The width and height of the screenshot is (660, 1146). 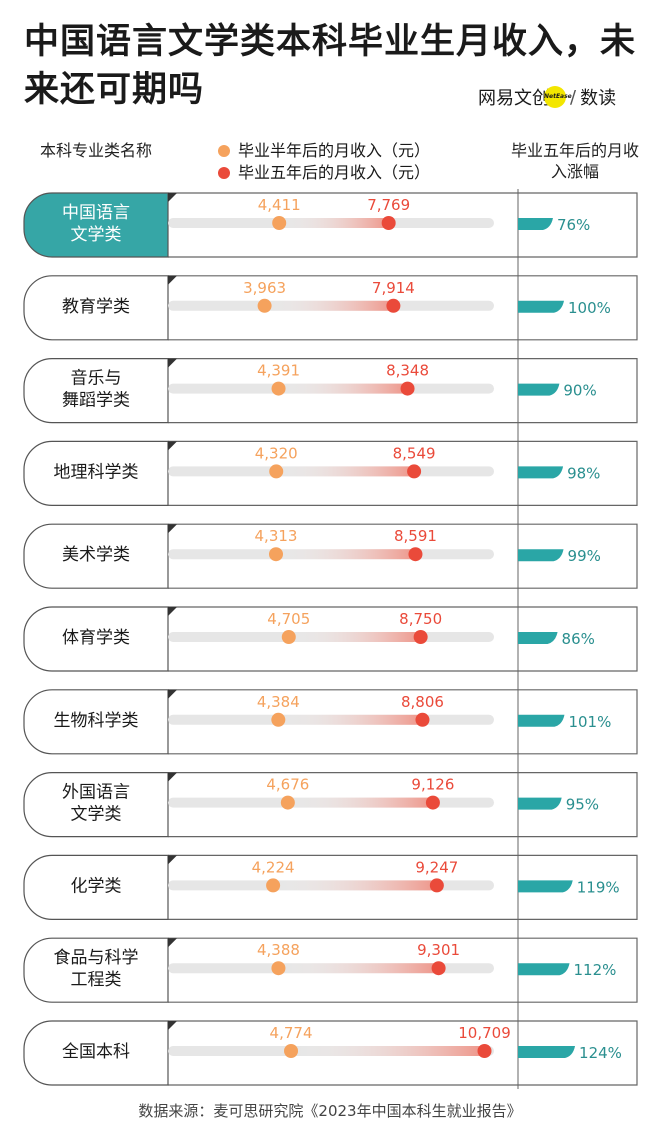 I want to click on growth-label: 86%, so click(x=578, y=639).